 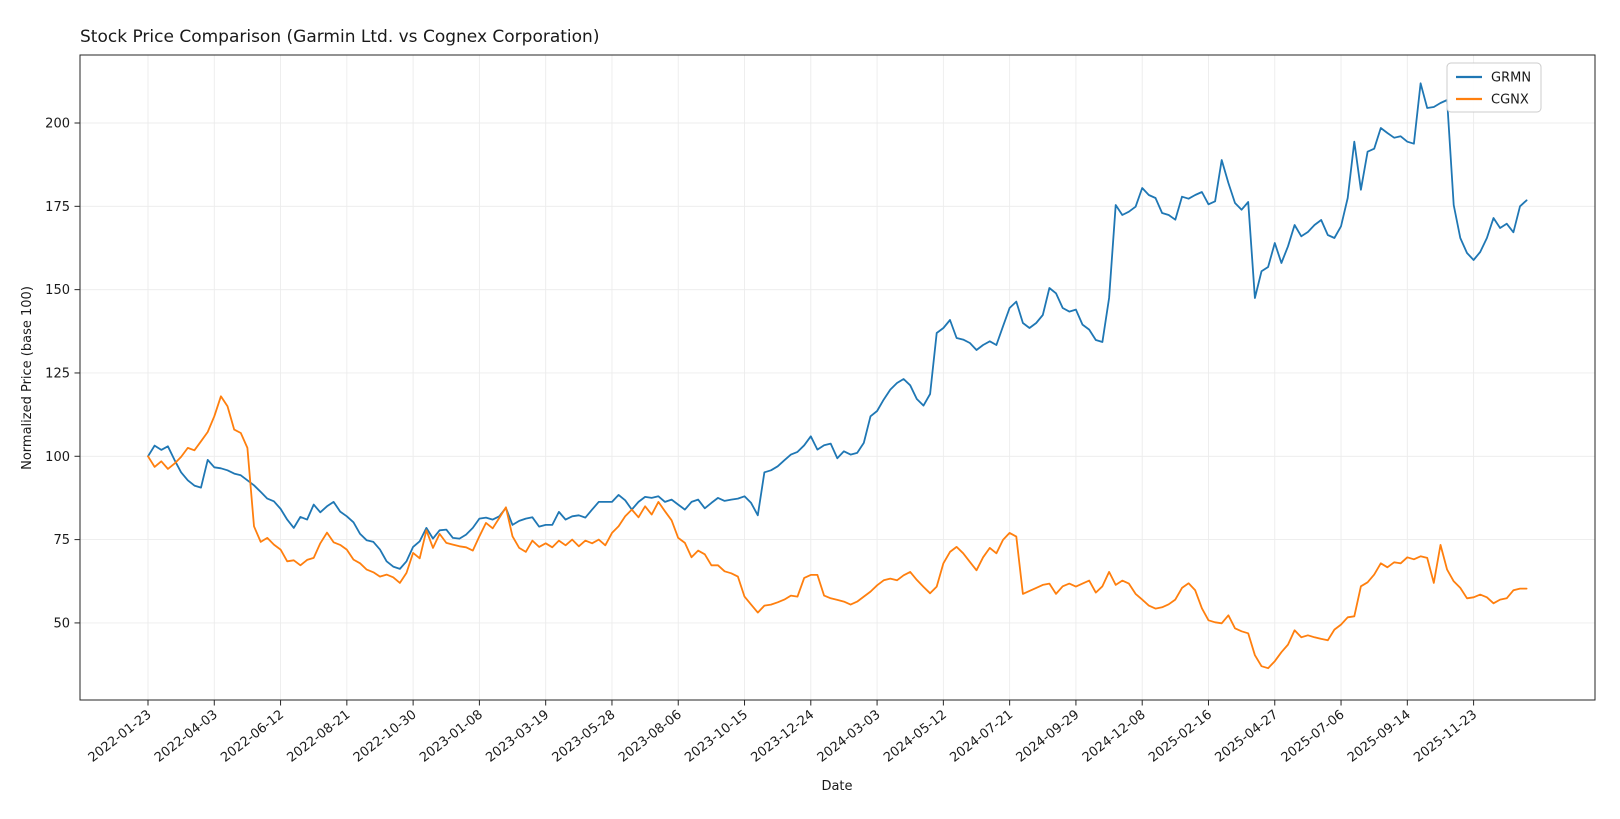 What do you see at coordinates (385, 736) in the screenshot?
I see `x-tick-label: 2022-10-30` at bounding box center [385, 736].